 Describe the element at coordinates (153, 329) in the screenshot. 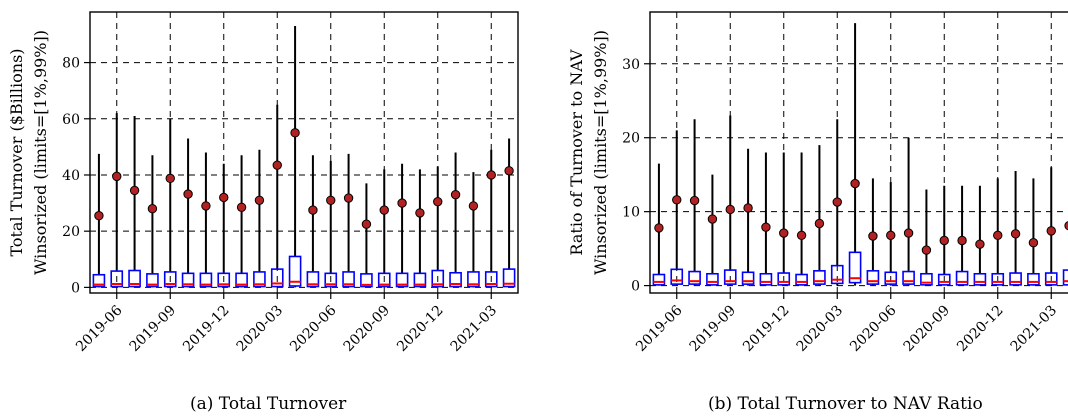

I see `x-tick-label: 2019-09` at that location.